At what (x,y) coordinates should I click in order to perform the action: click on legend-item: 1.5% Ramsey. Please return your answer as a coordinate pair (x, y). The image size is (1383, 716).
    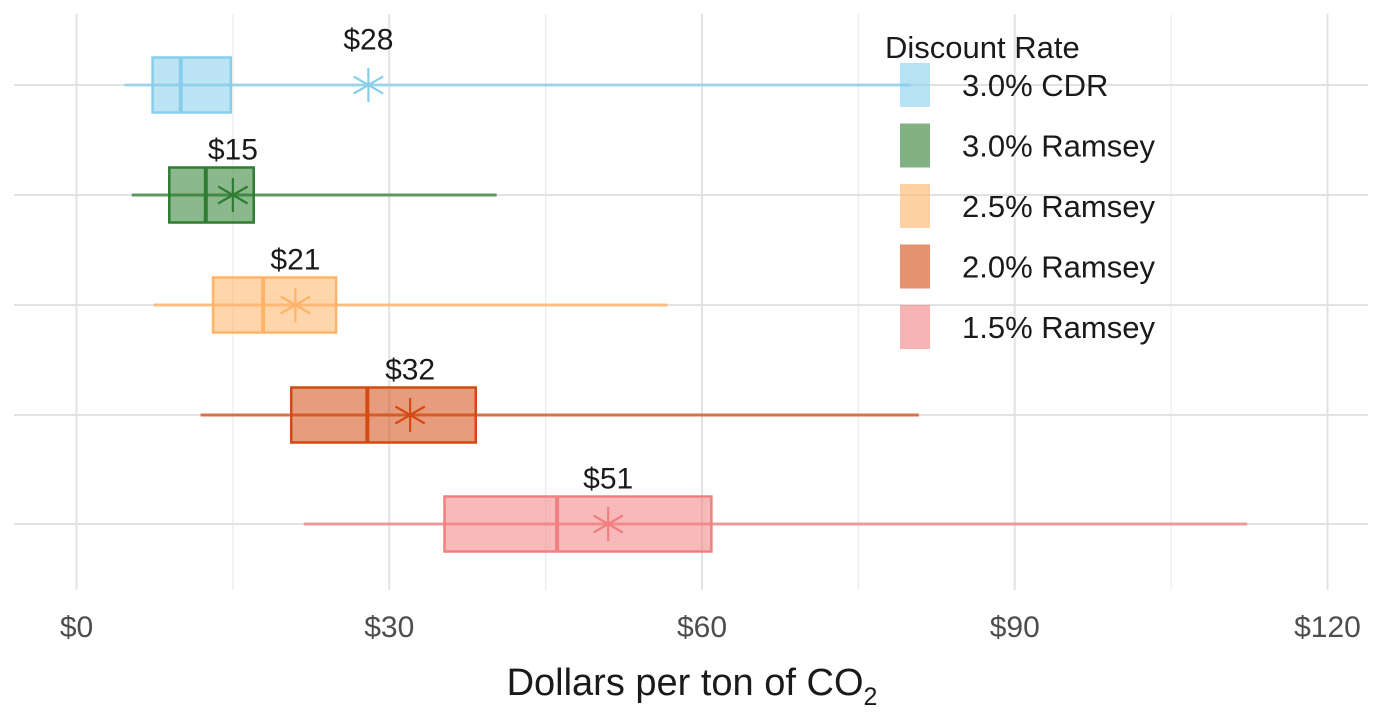
    Looking at the image, I should click on (1027, 327).